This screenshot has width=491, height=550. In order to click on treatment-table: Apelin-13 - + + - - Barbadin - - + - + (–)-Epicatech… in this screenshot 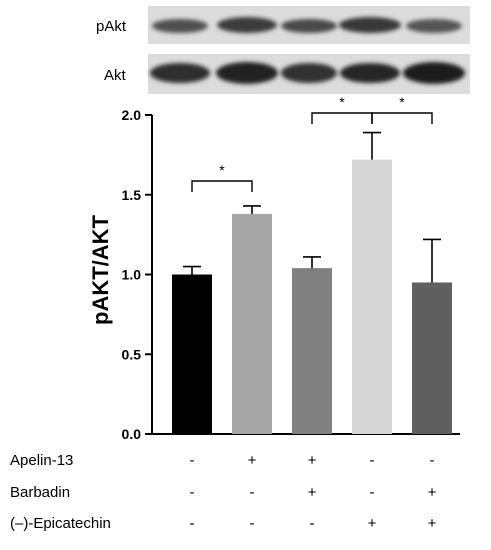, I will do `click(223, 492)`.